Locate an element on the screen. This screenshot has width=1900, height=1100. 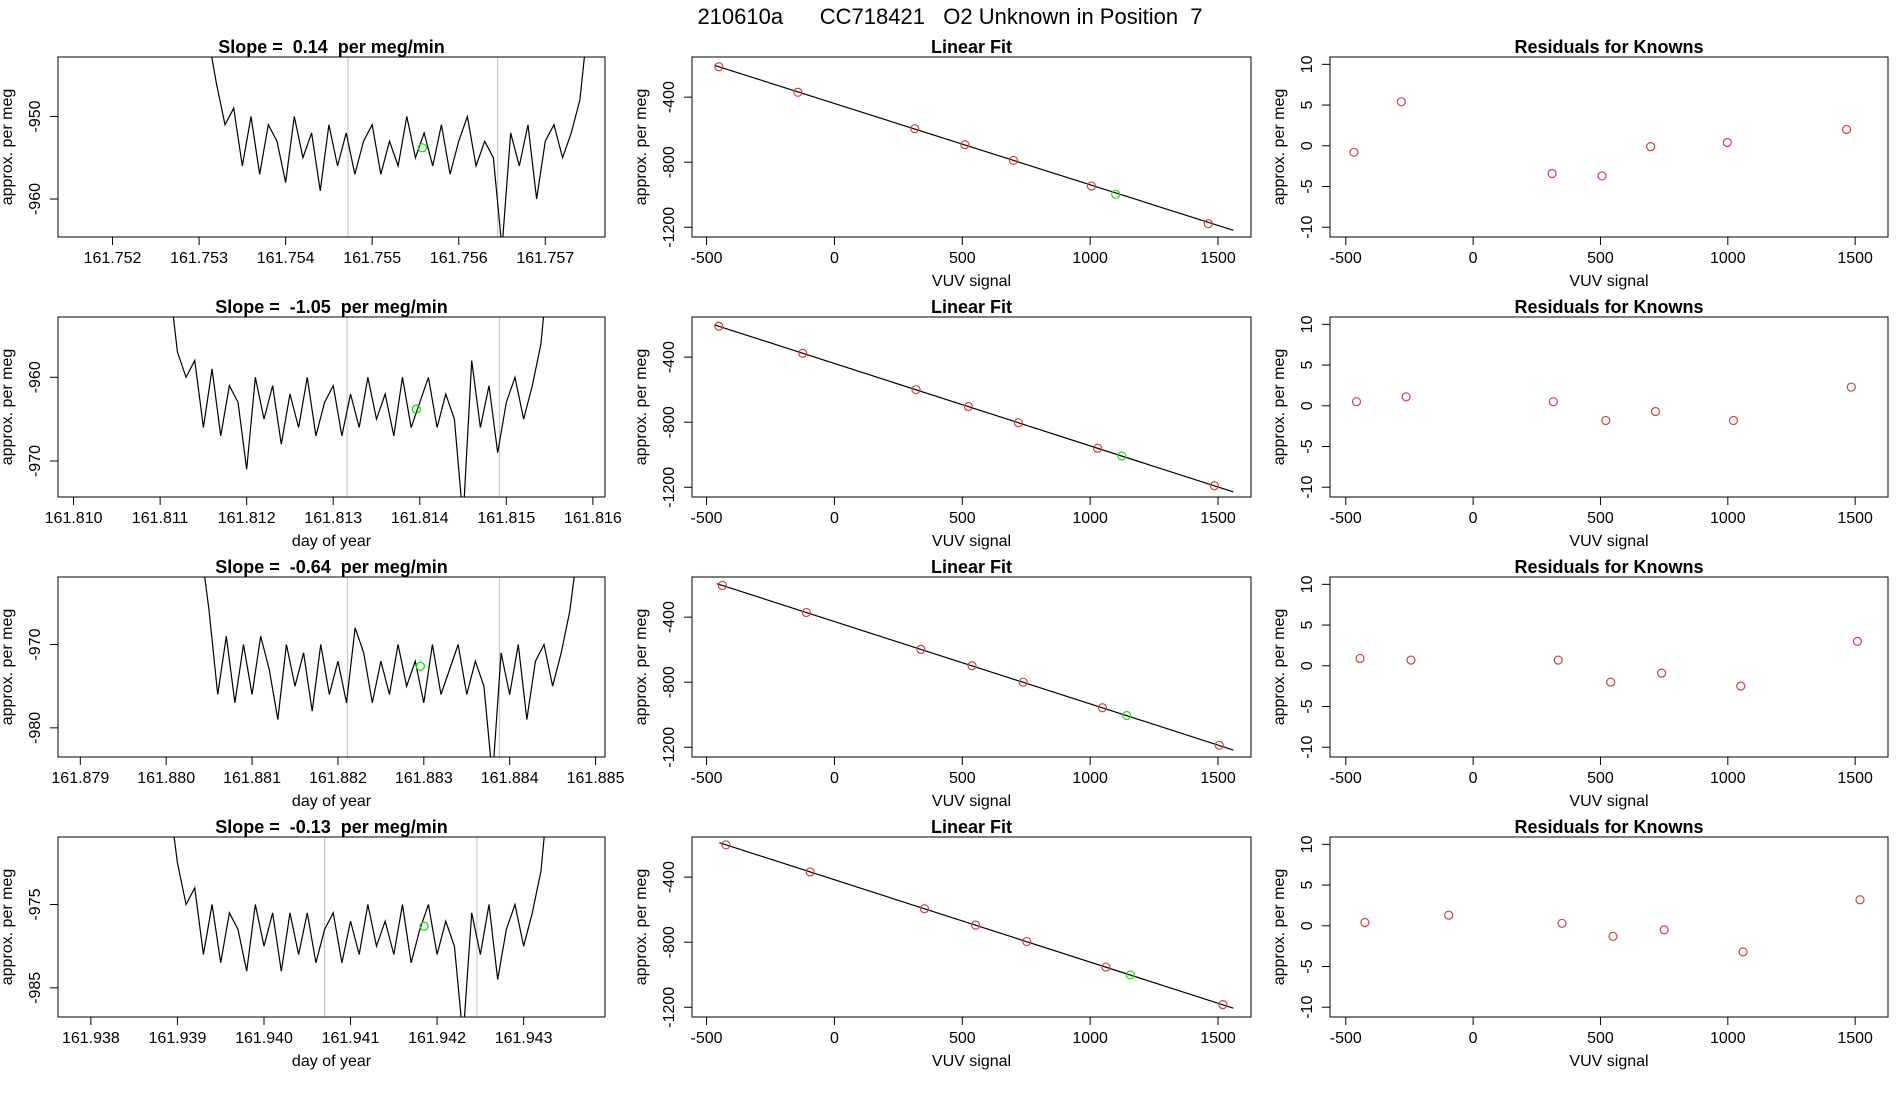
y-tick-label: 10 is located at coordinates (1307, 324).